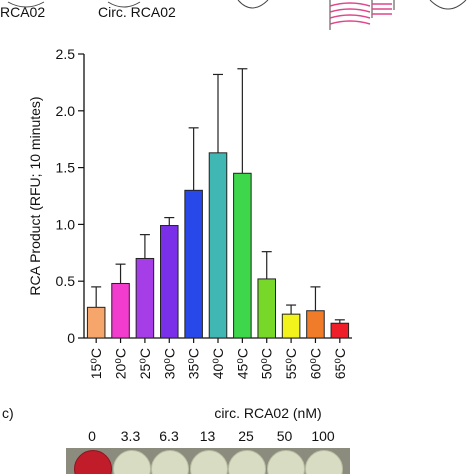 Image resolution: width=474 pixels, height=474 pixels. What do you see at coordinates (26, 4) in the screenshot?
I see `rca02-curve` at bounding box center [26, 4].